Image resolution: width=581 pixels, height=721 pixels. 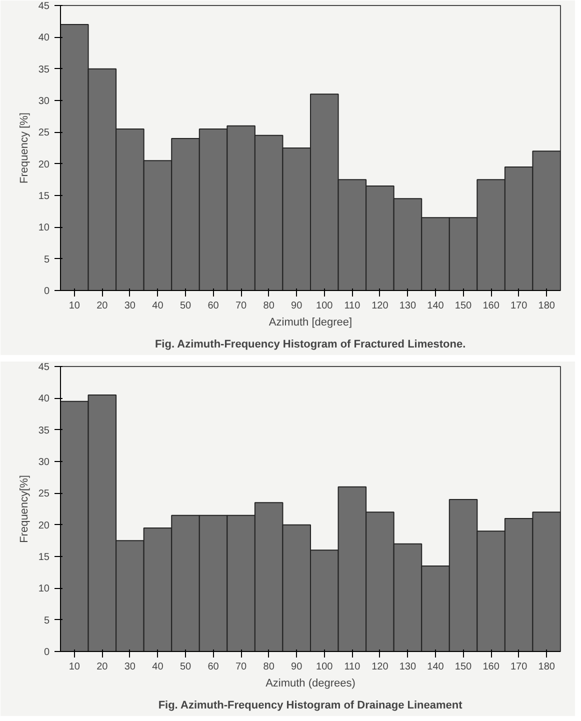 What do you see at coordinates (310, 322) in the screenshot?
I see `x-axis-title: Azimuth [degree]` at bounding box center [310, 322].